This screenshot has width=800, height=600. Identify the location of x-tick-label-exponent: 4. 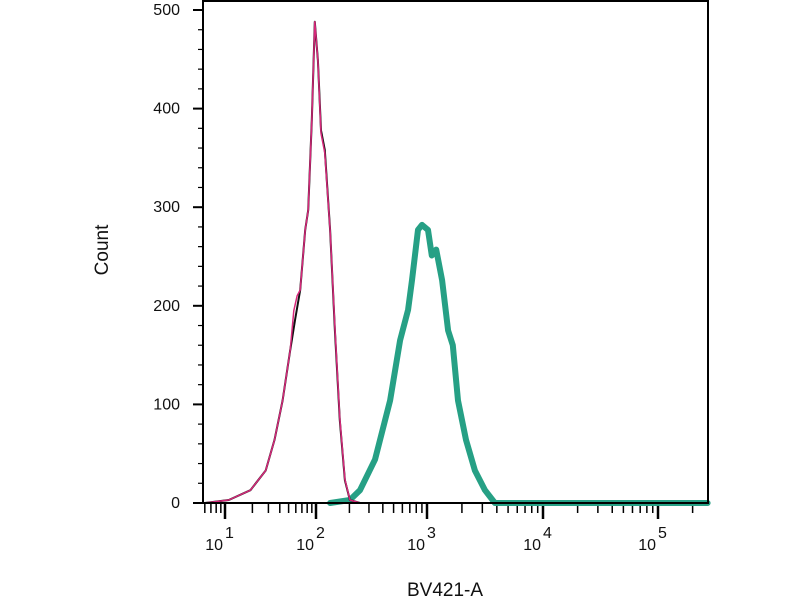
(547, 533).